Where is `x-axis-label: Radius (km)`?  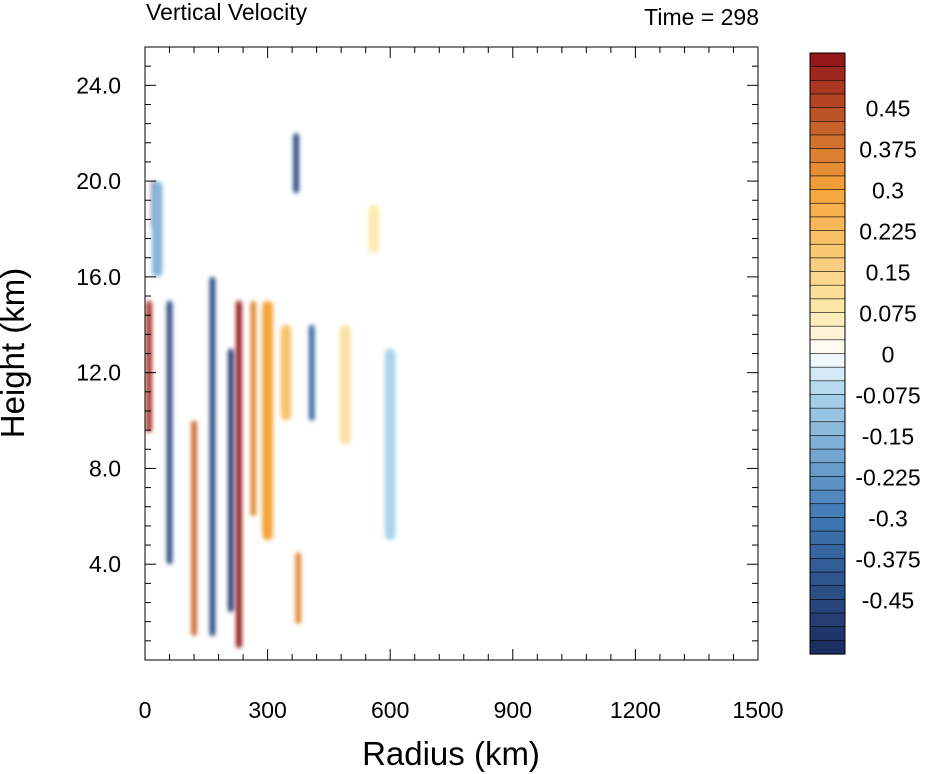
x-axis-label: Radius (km) is located at coordinates (451, 753).